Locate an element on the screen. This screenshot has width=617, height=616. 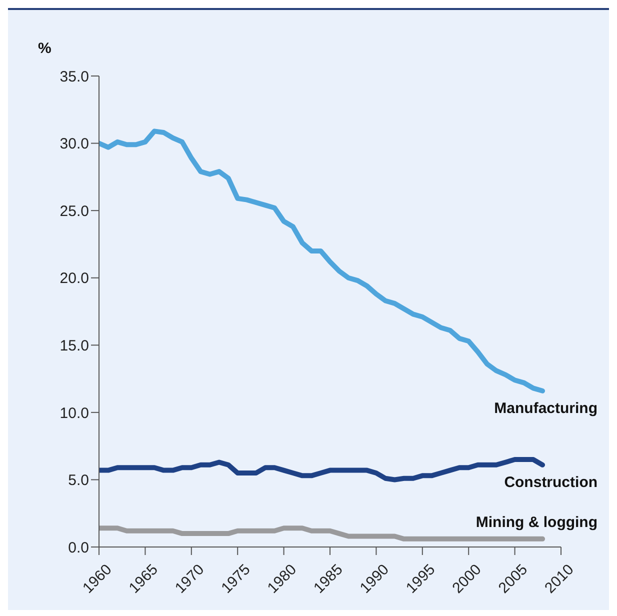
y-tick-label: 25.0 is located at coordinates (74, 211).